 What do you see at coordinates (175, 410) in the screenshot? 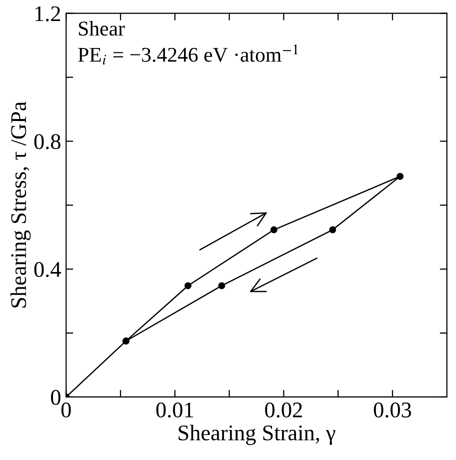
I see `x-tick-label: 0.01` at bounding box center [175, 410].